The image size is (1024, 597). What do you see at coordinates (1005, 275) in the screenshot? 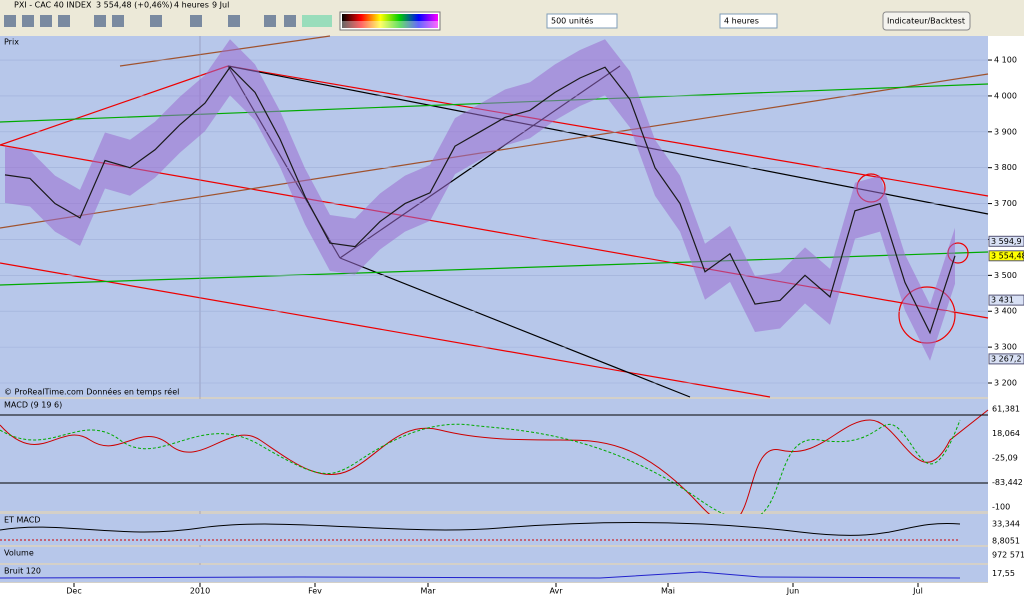
I see `y-tick-label: 3 500` at bounding box center [1005, 275].